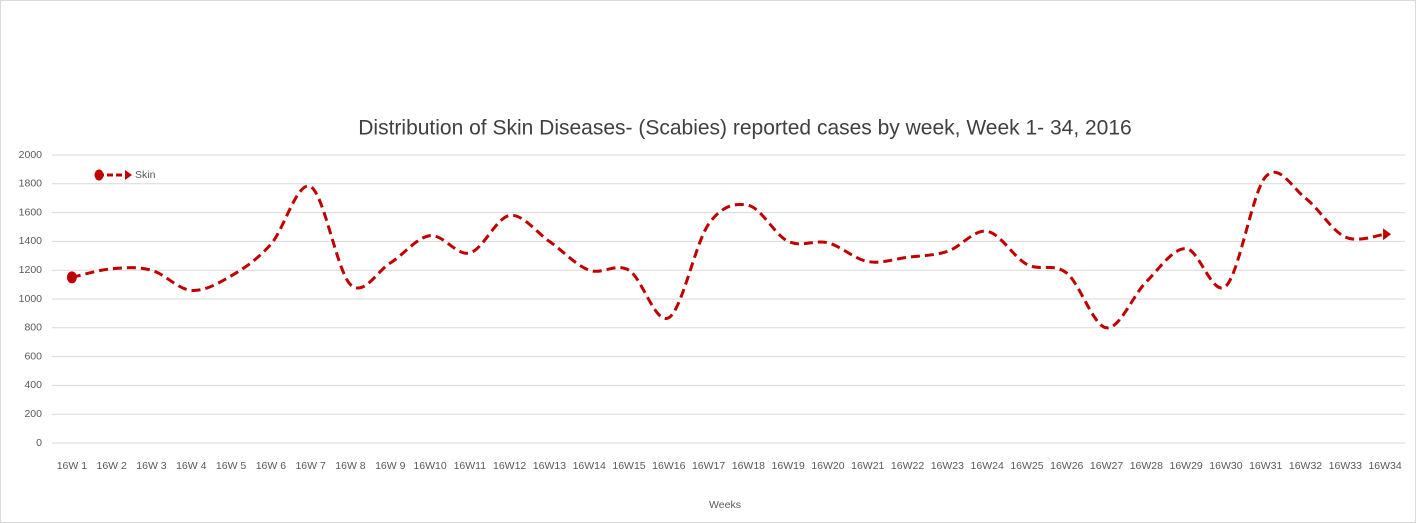 The image size is (1416, 523). Describe the element at coordinates (31, 184) in the screenshot. I see `y-tick-label: 1800` at that location.